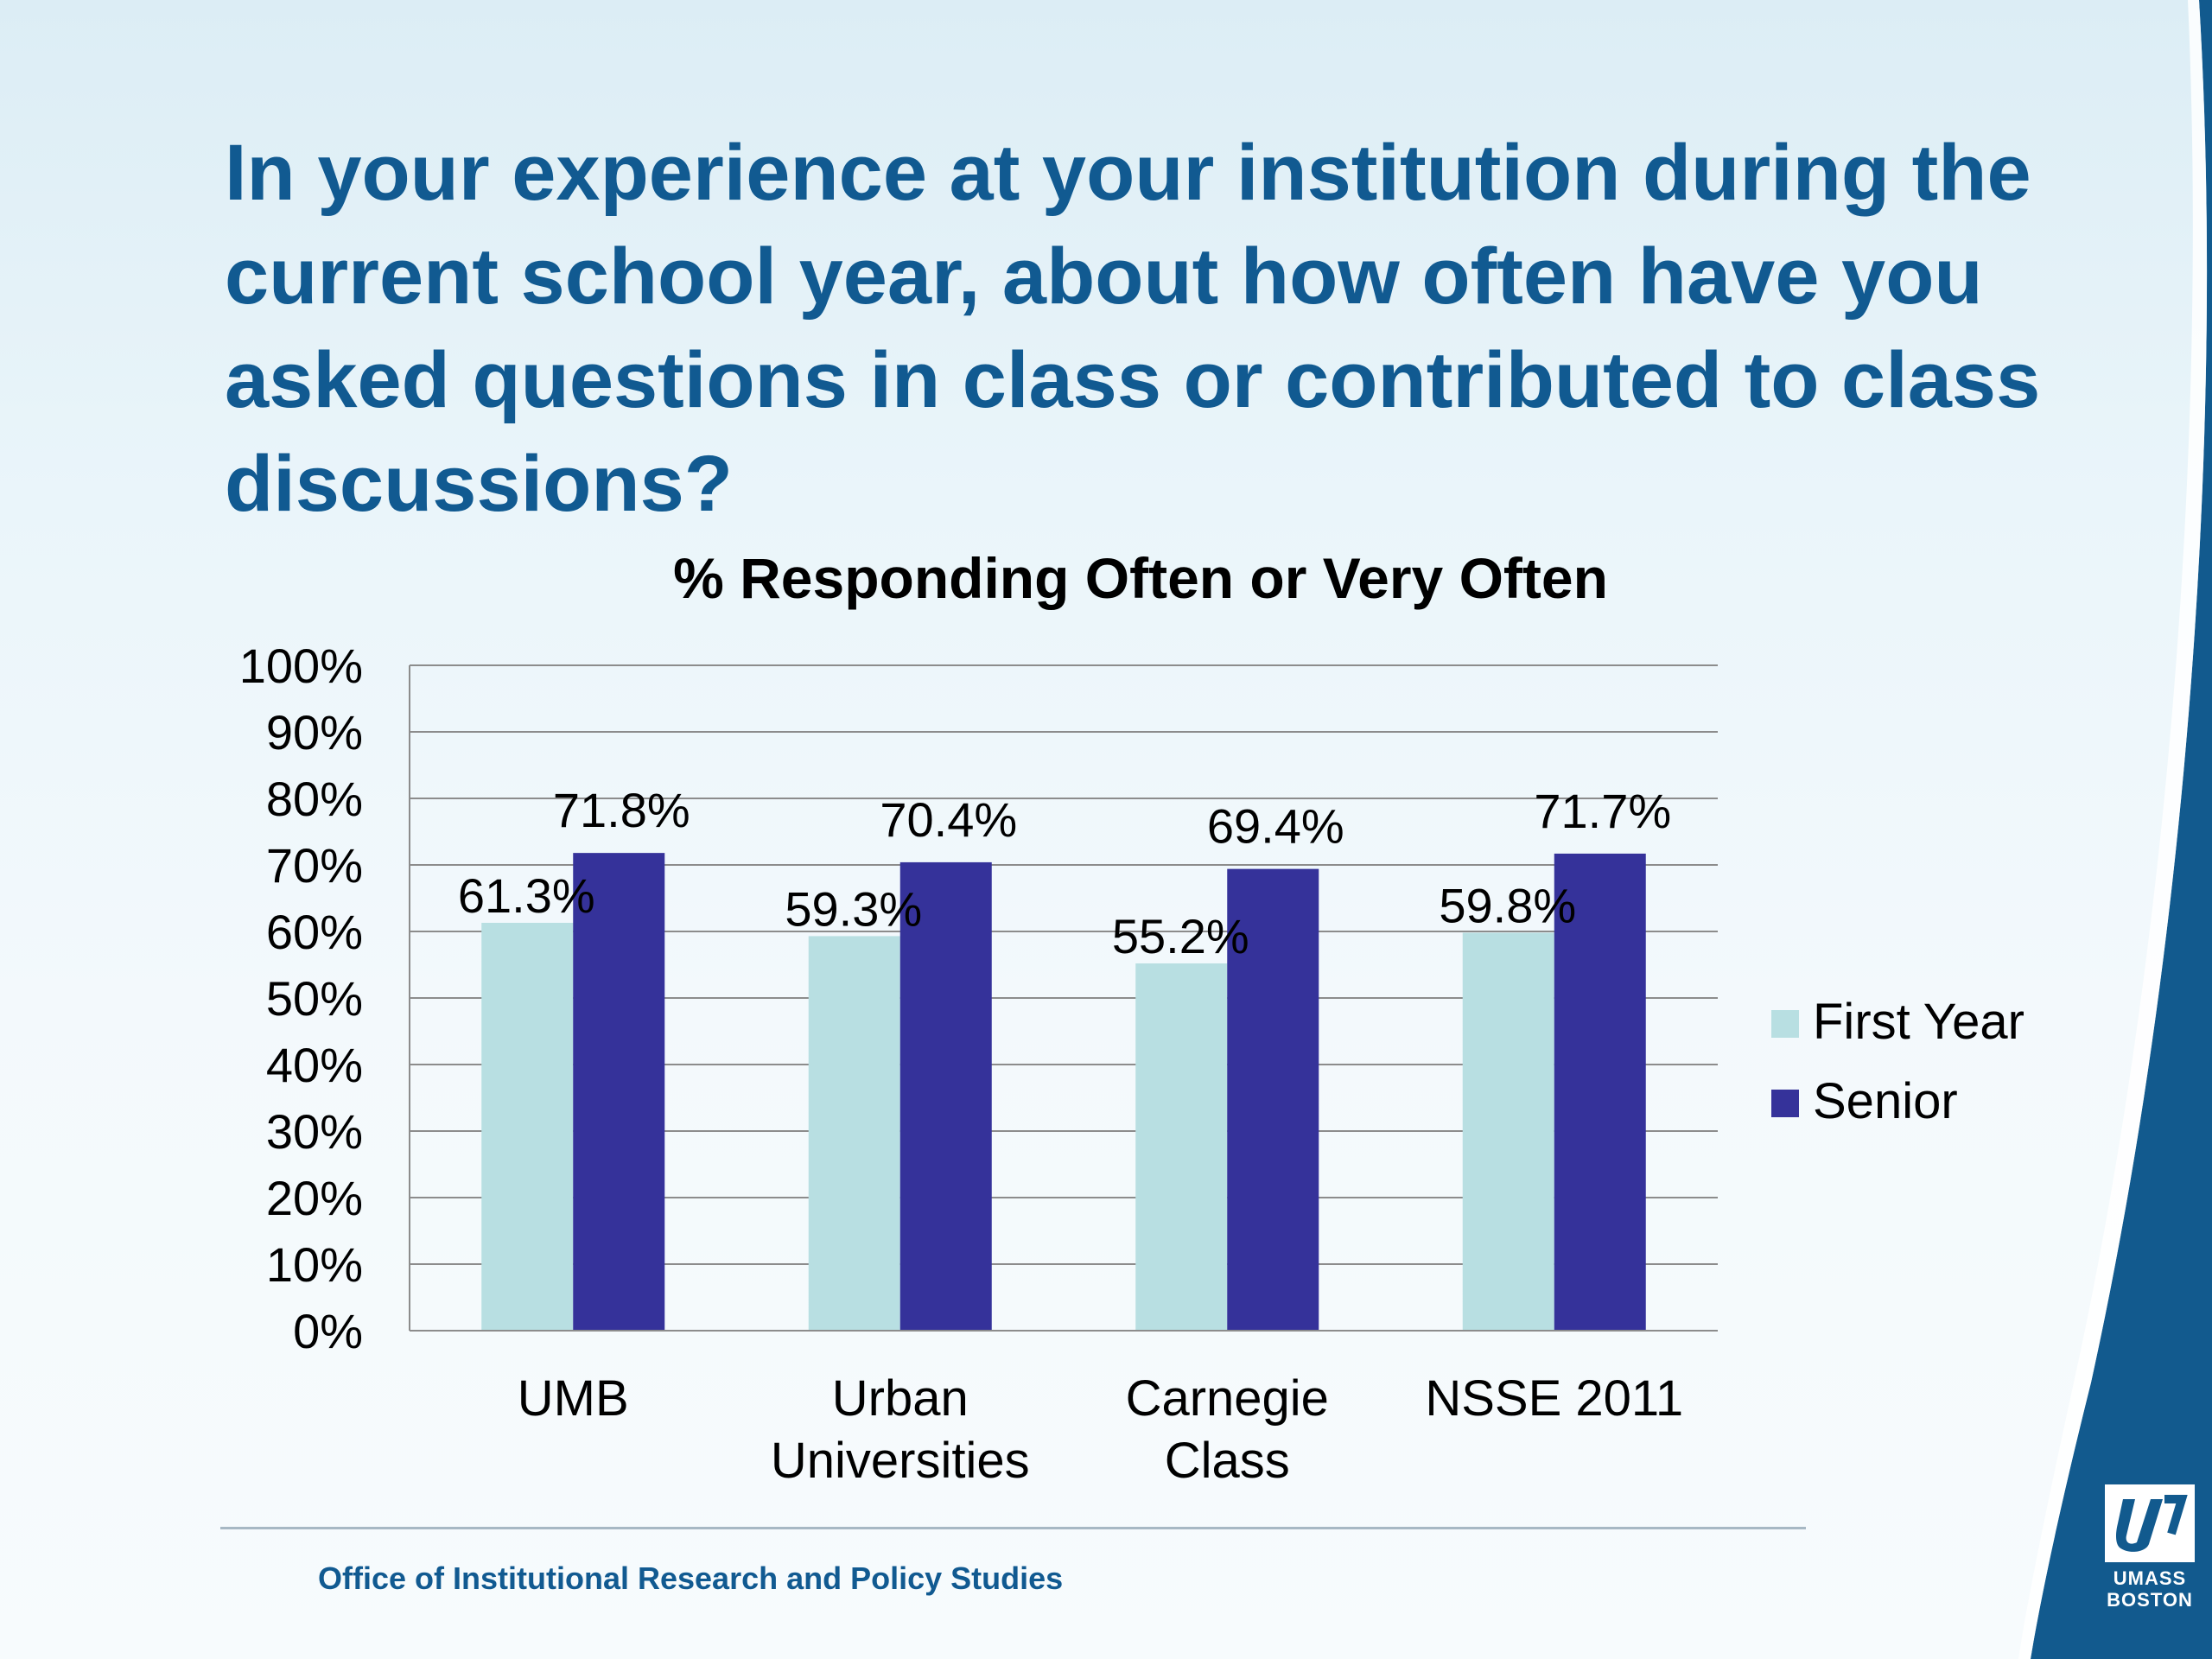  I want to click on data-label: 59.3%, so click(853, 909).